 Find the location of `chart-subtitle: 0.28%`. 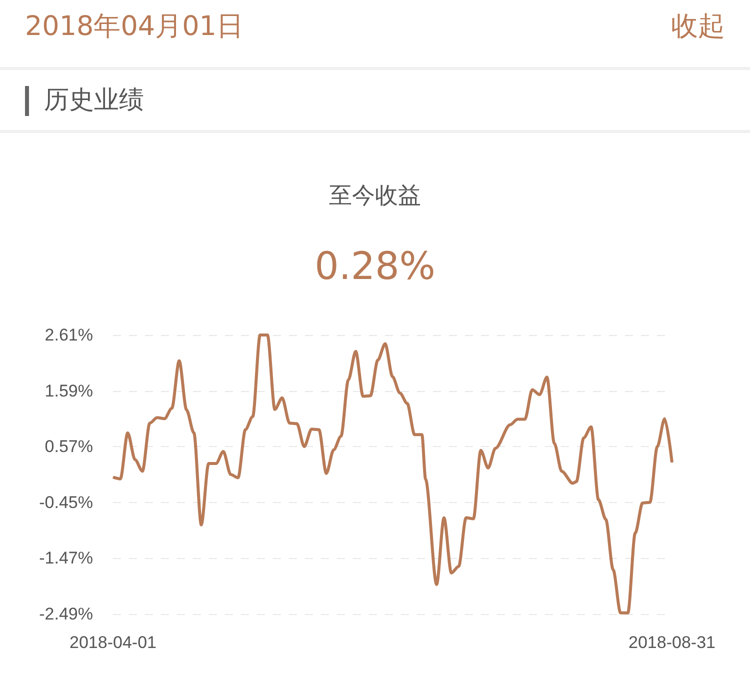

chart-subtitle: 0.28% is located at coordinates (375, 266).